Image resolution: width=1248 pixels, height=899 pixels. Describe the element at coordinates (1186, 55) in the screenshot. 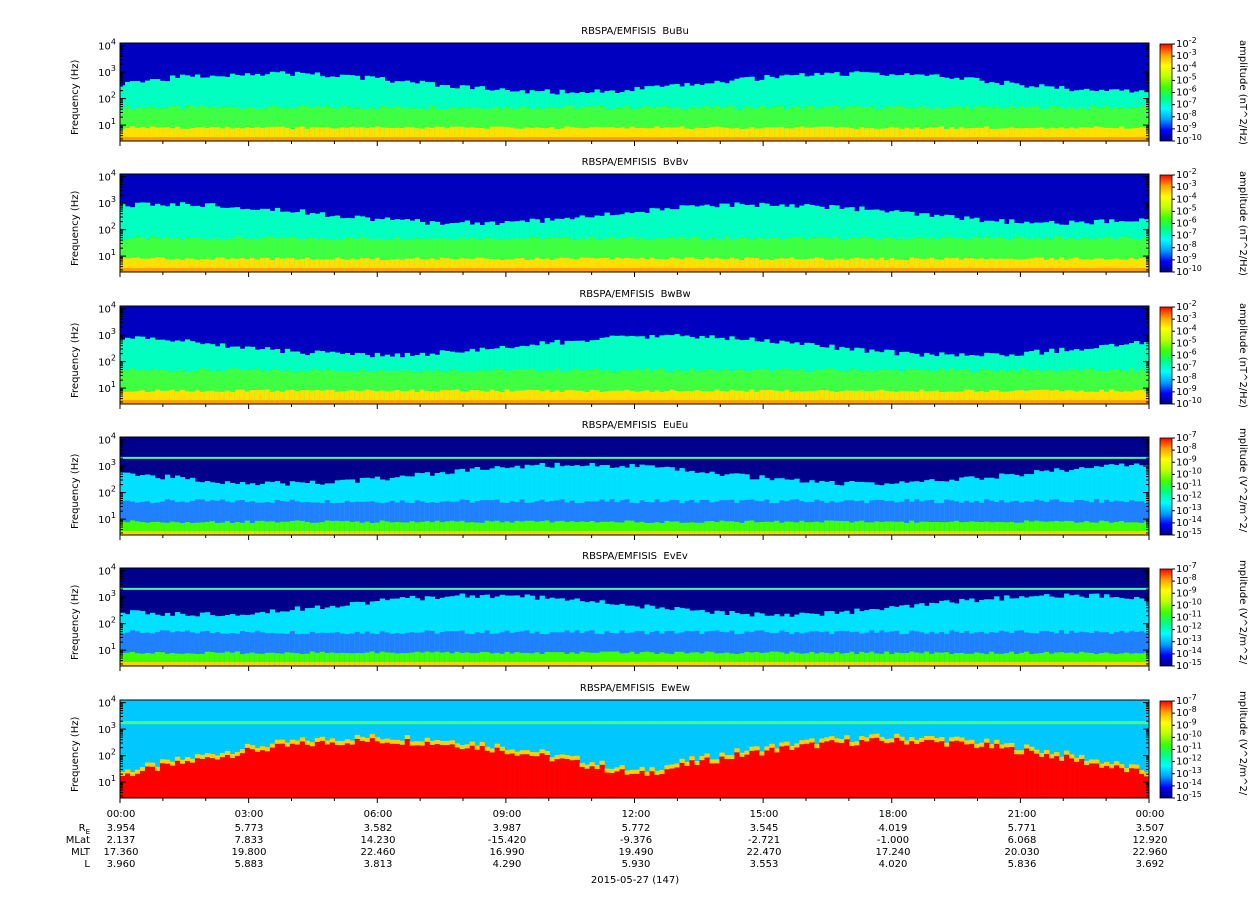

I see `colorbar-tick-label: 10-3` at that location.